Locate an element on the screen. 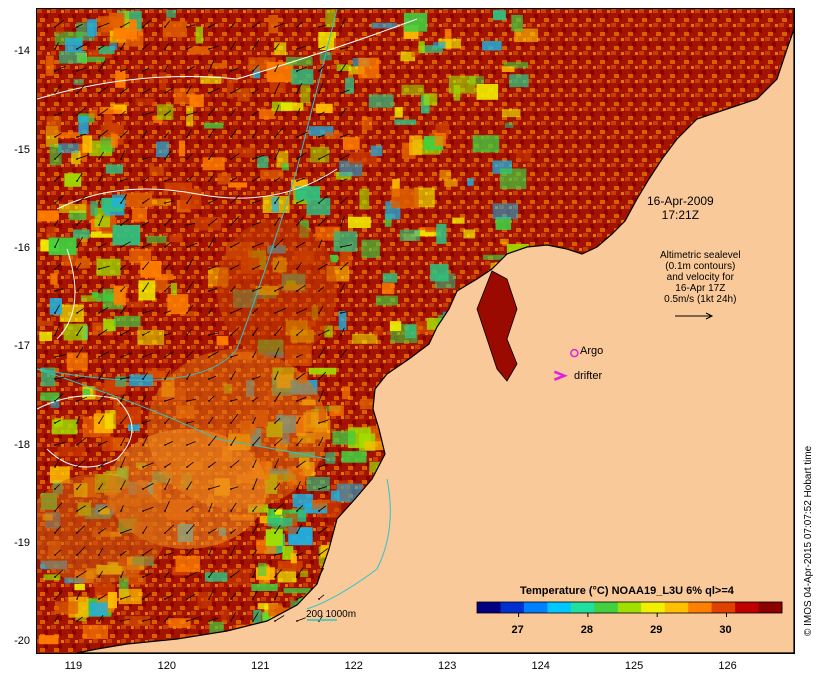  y-tick-label: -14 is located at coordinates (22, 51).